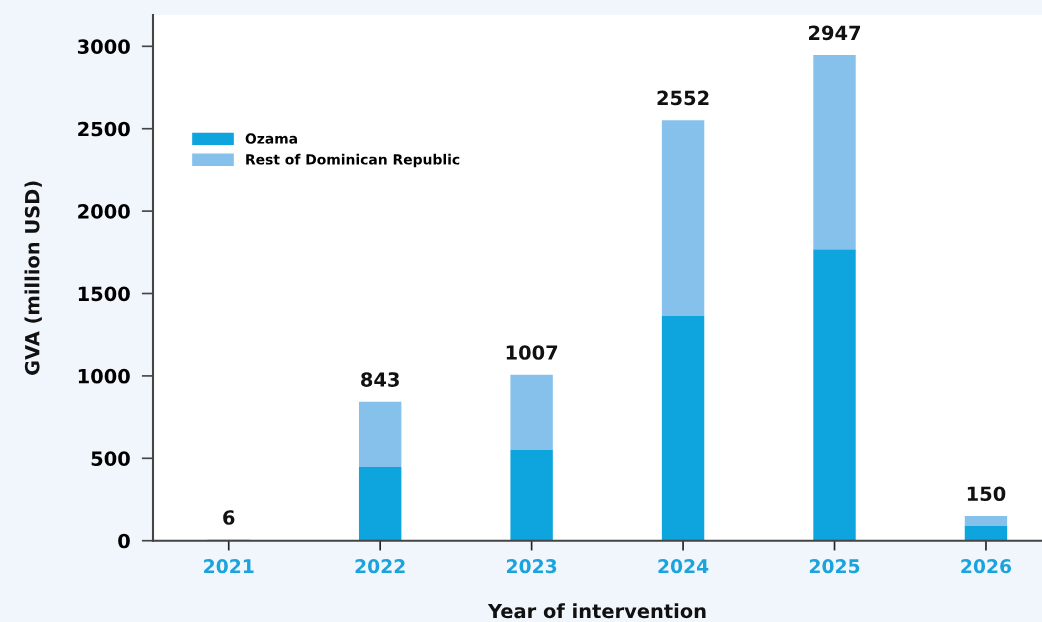  Describe the element at coordinates (104, 211) in the screenshot. I see `y-tick-label: 2000` at that location.